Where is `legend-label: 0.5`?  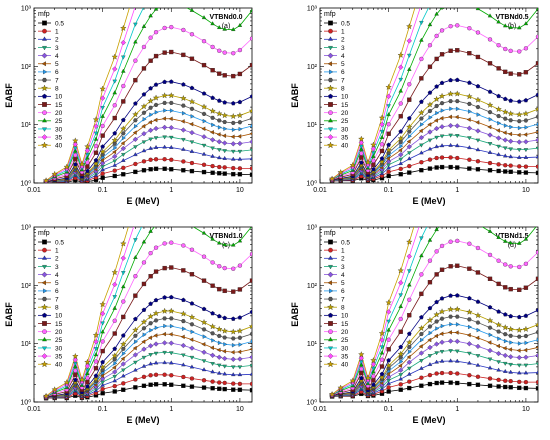 legend-label: 0.5 is located at coordinates (59, 242).